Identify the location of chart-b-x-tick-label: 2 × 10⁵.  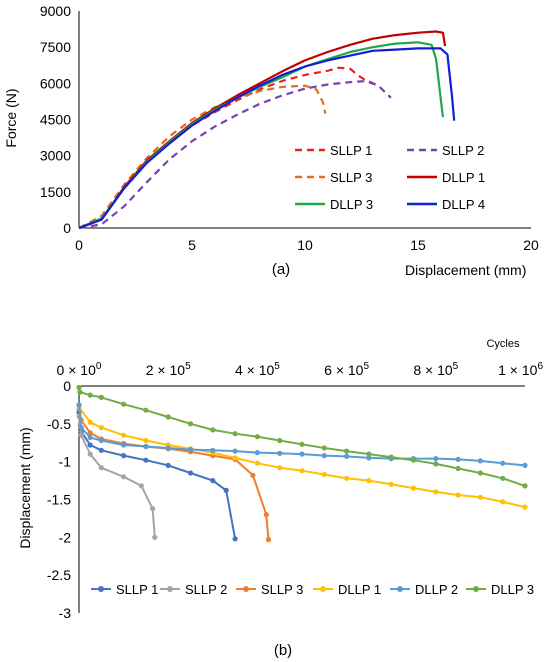
(168, 369).